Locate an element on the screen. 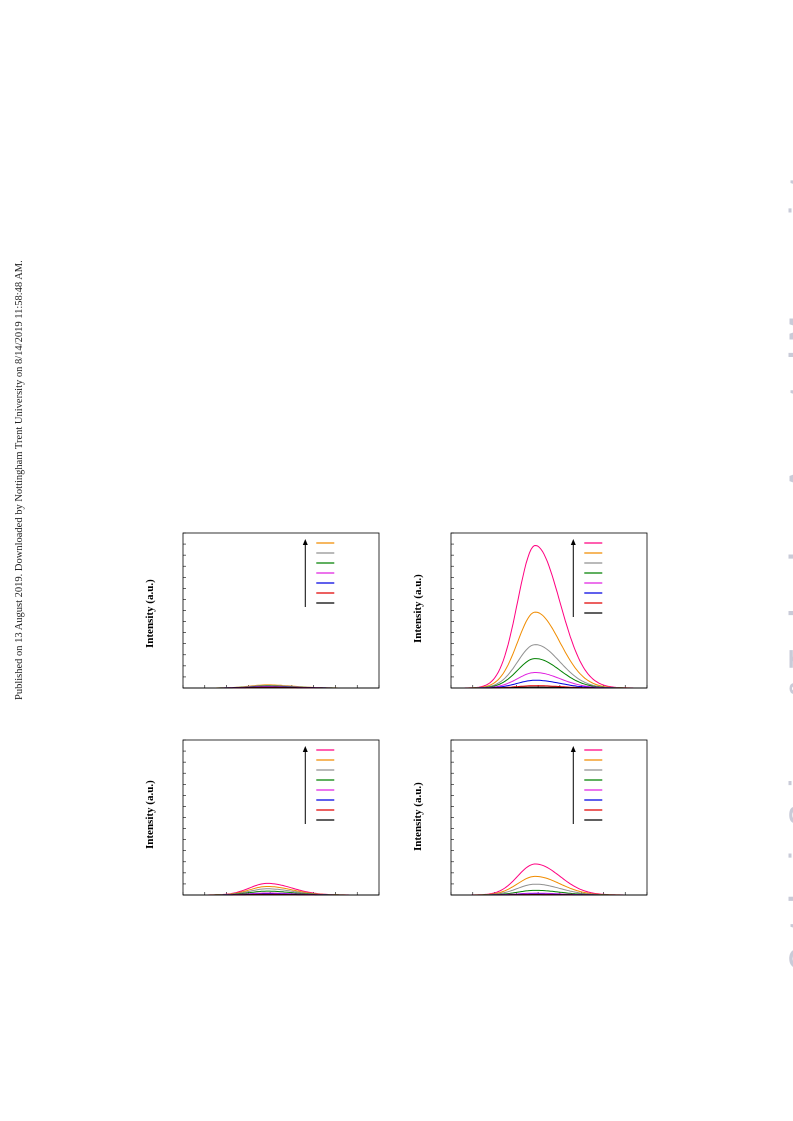 This screenshot has height=1121, width=793. chart-panel-bottom-left: Intensity (a.u.) is located at coordinates (262, 819).